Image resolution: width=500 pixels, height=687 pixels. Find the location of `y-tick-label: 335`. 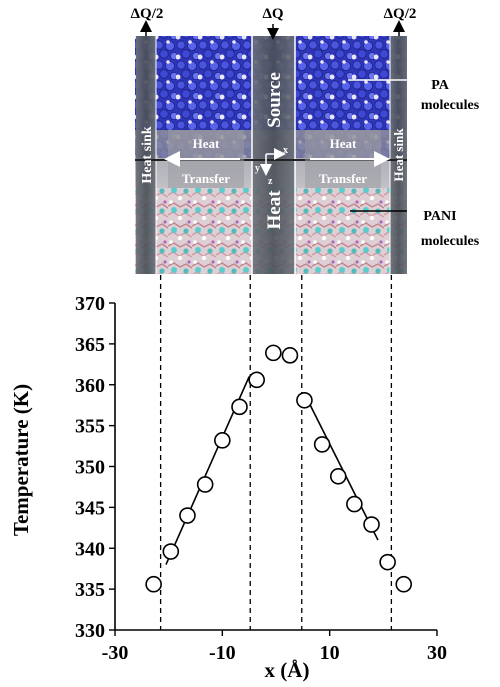

y-tick-label: 335 is located at coordinates (90, 590).